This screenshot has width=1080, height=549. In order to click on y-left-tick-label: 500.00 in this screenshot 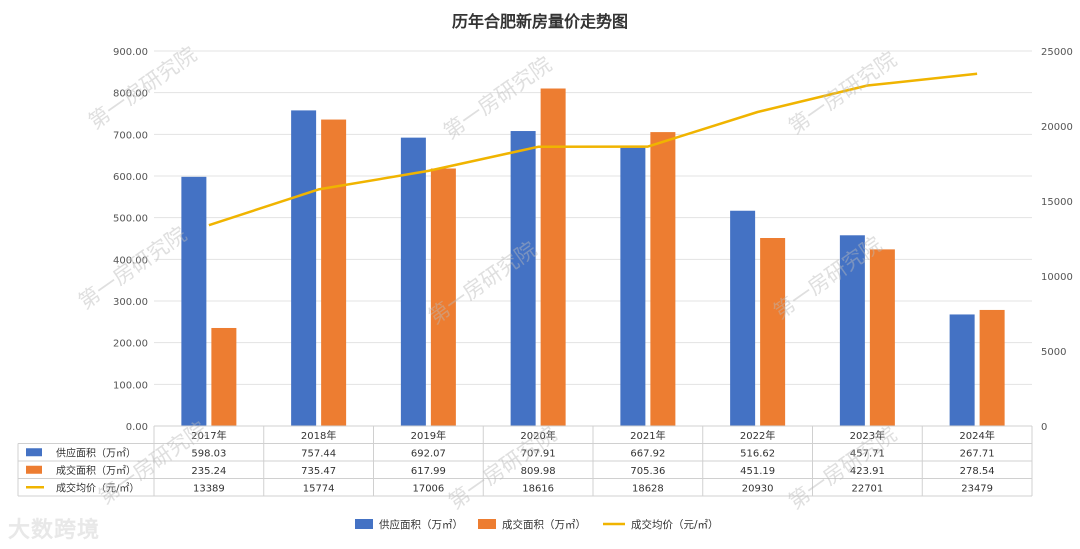, I will do `click(130, 219)`.